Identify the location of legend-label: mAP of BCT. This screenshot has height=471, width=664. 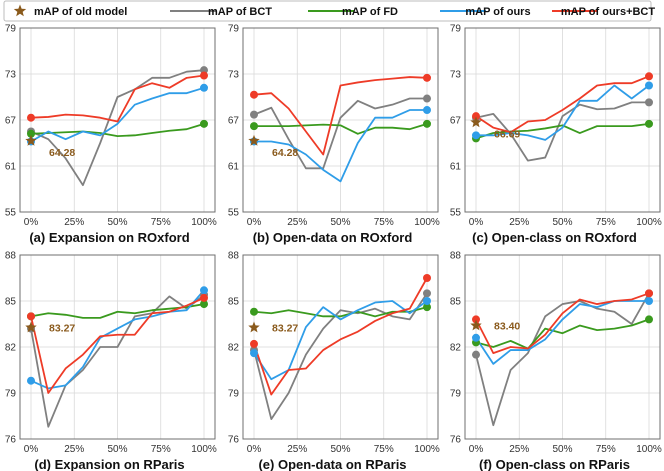
(240, 12).